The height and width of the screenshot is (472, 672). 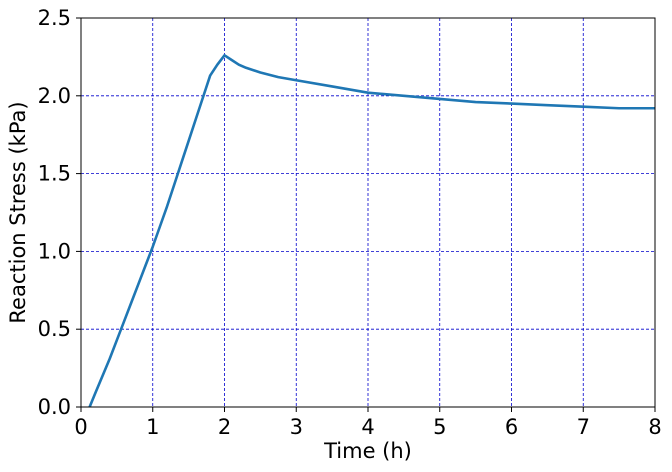 What do you see at coordinates (54, 174) in the screenshot?
I see `y-tick-label: 1.5` at bounding box center [54, 174].